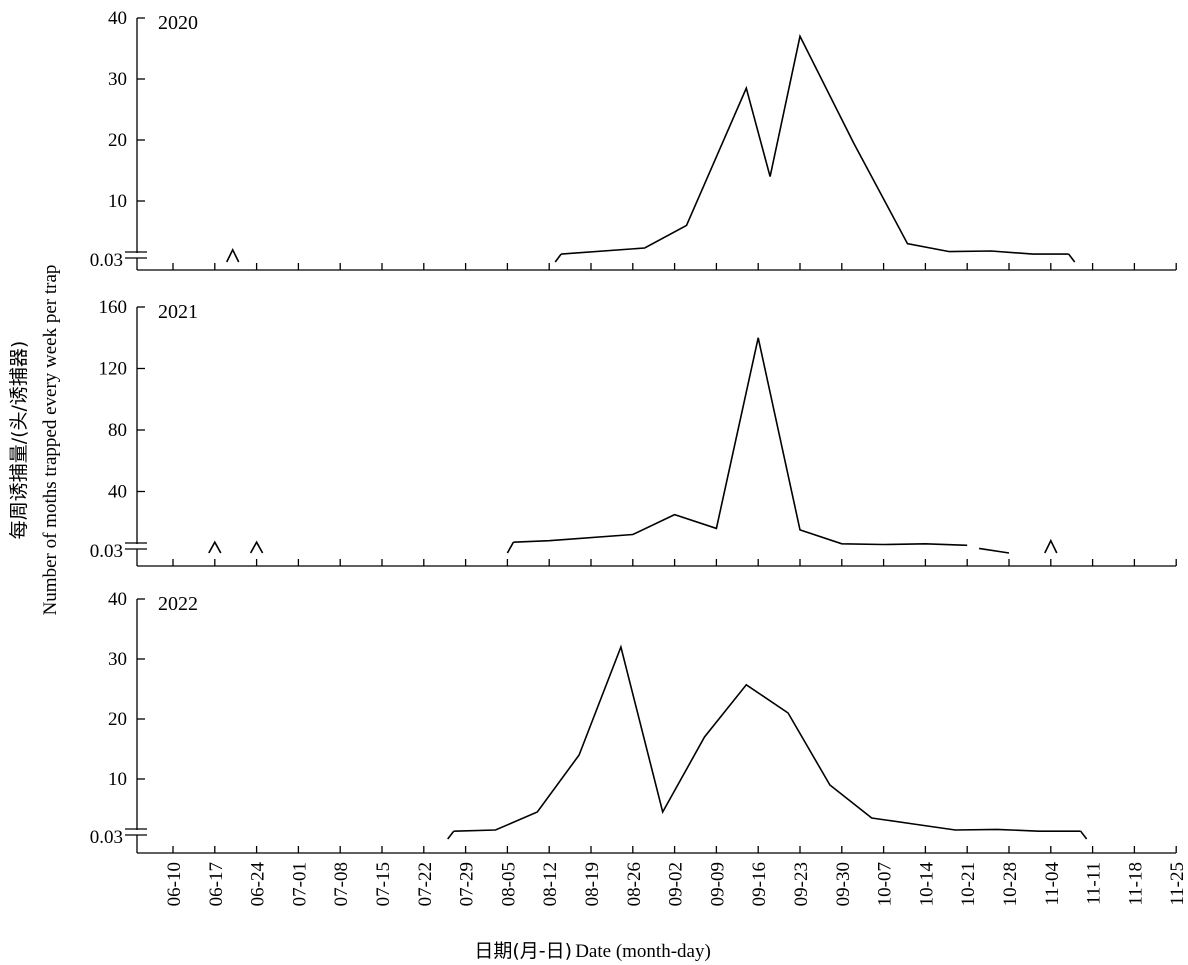  I want to click on x-tick-label: 07-29, so click(467, 884).